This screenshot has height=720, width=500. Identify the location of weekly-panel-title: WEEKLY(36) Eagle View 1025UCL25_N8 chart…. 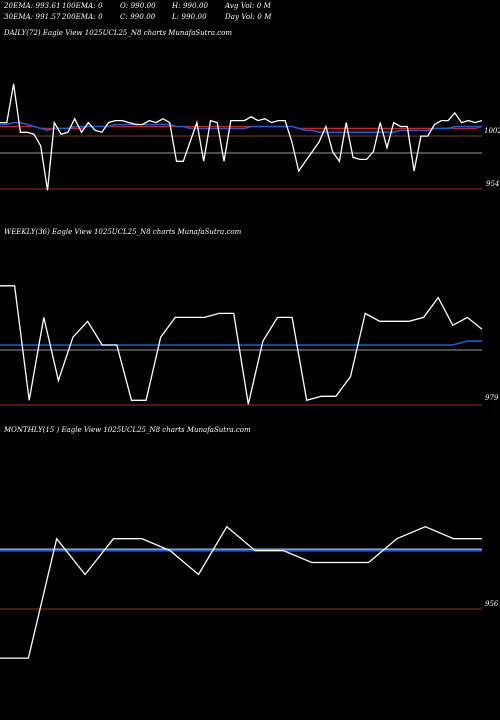
(123, 232).